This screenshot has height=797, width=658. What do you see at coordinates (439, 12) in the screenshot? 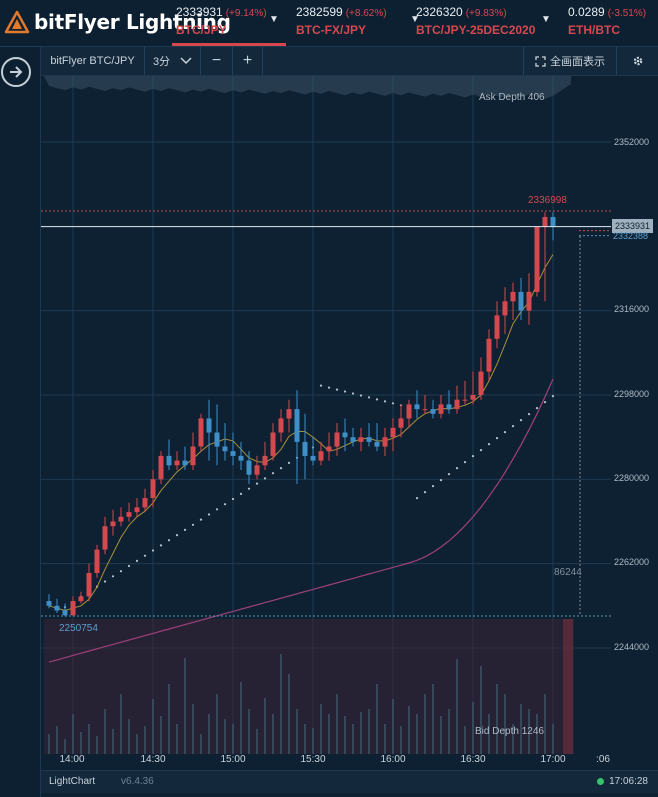
I see `market-price: 2326320` at bounding box center [439, 12].